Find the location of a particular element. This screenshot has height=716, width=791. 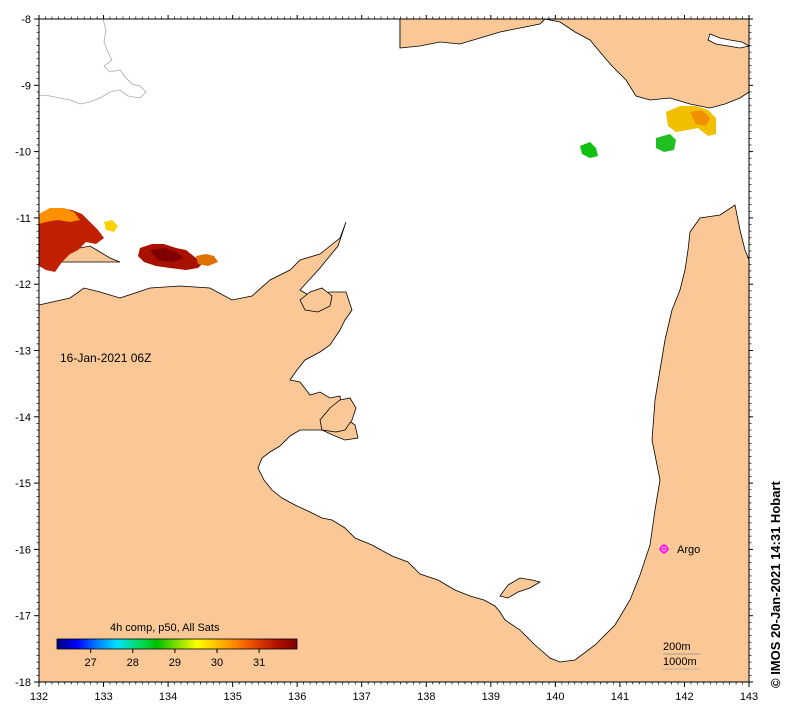

colorbar: 4h comp, p50, All Sats 27 28 29 30 31 is located at coordinates (177, 645).